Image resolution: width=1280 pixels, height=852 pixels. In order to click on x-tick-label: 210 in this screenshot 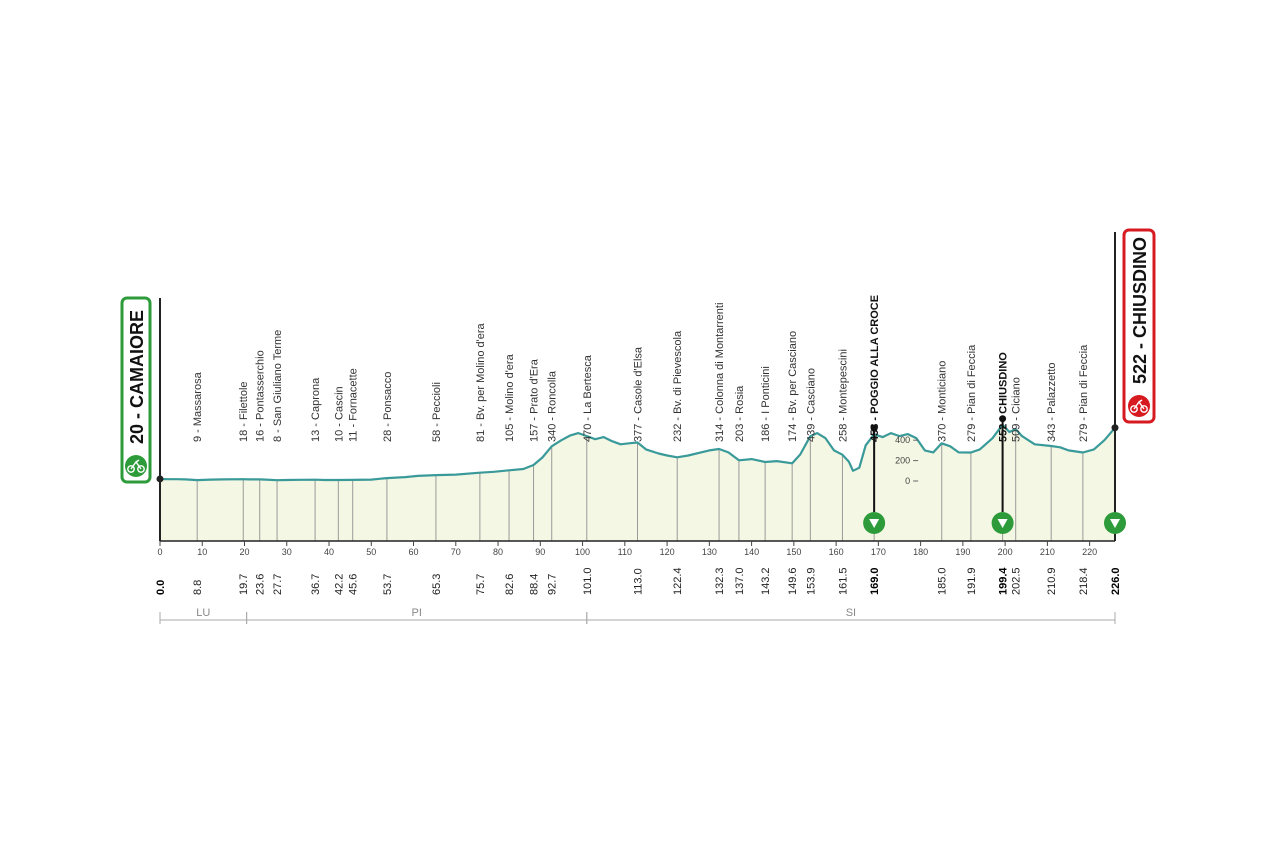, I will do `click(1047, 552)`.